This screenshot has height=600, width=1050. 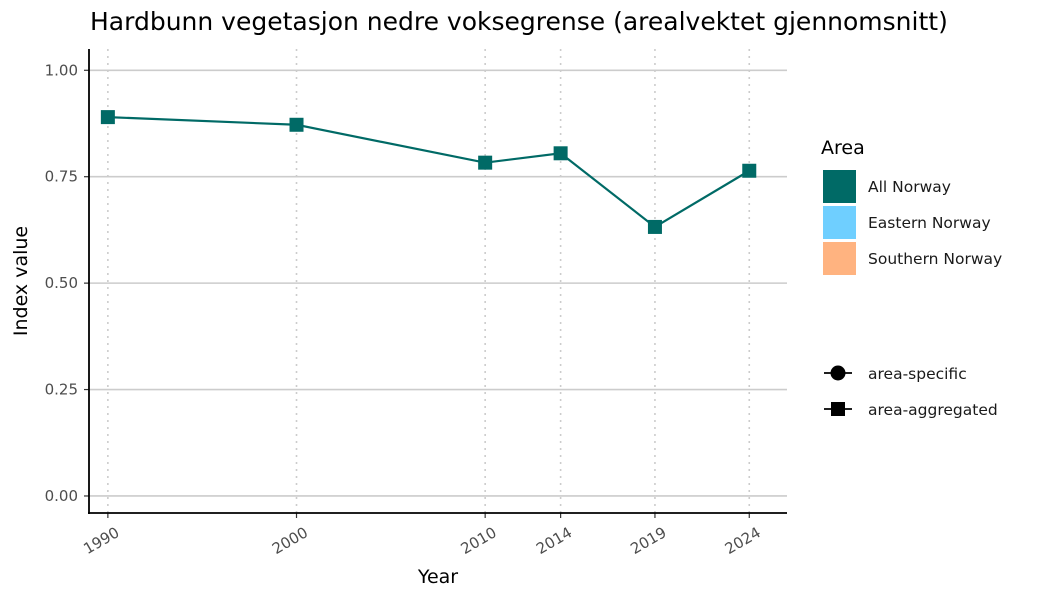 What do you see at coordinates (648, 540) in the screenshot?
I see `x-tick-label: 2019` at bounding box center [648, 540].